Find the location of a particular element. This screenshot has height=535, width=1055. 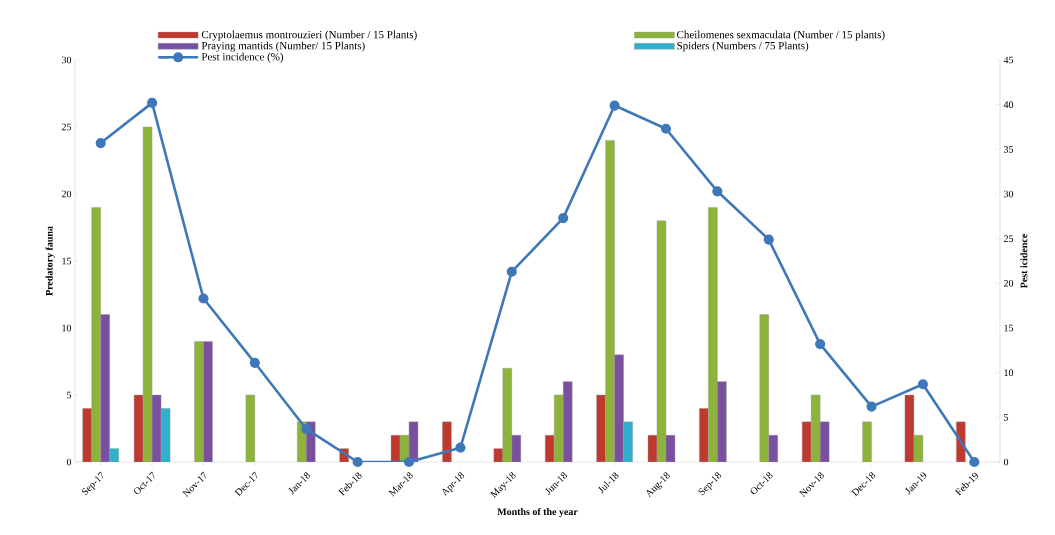

y-tick-label: 25 is located at coordinates (66, 127).